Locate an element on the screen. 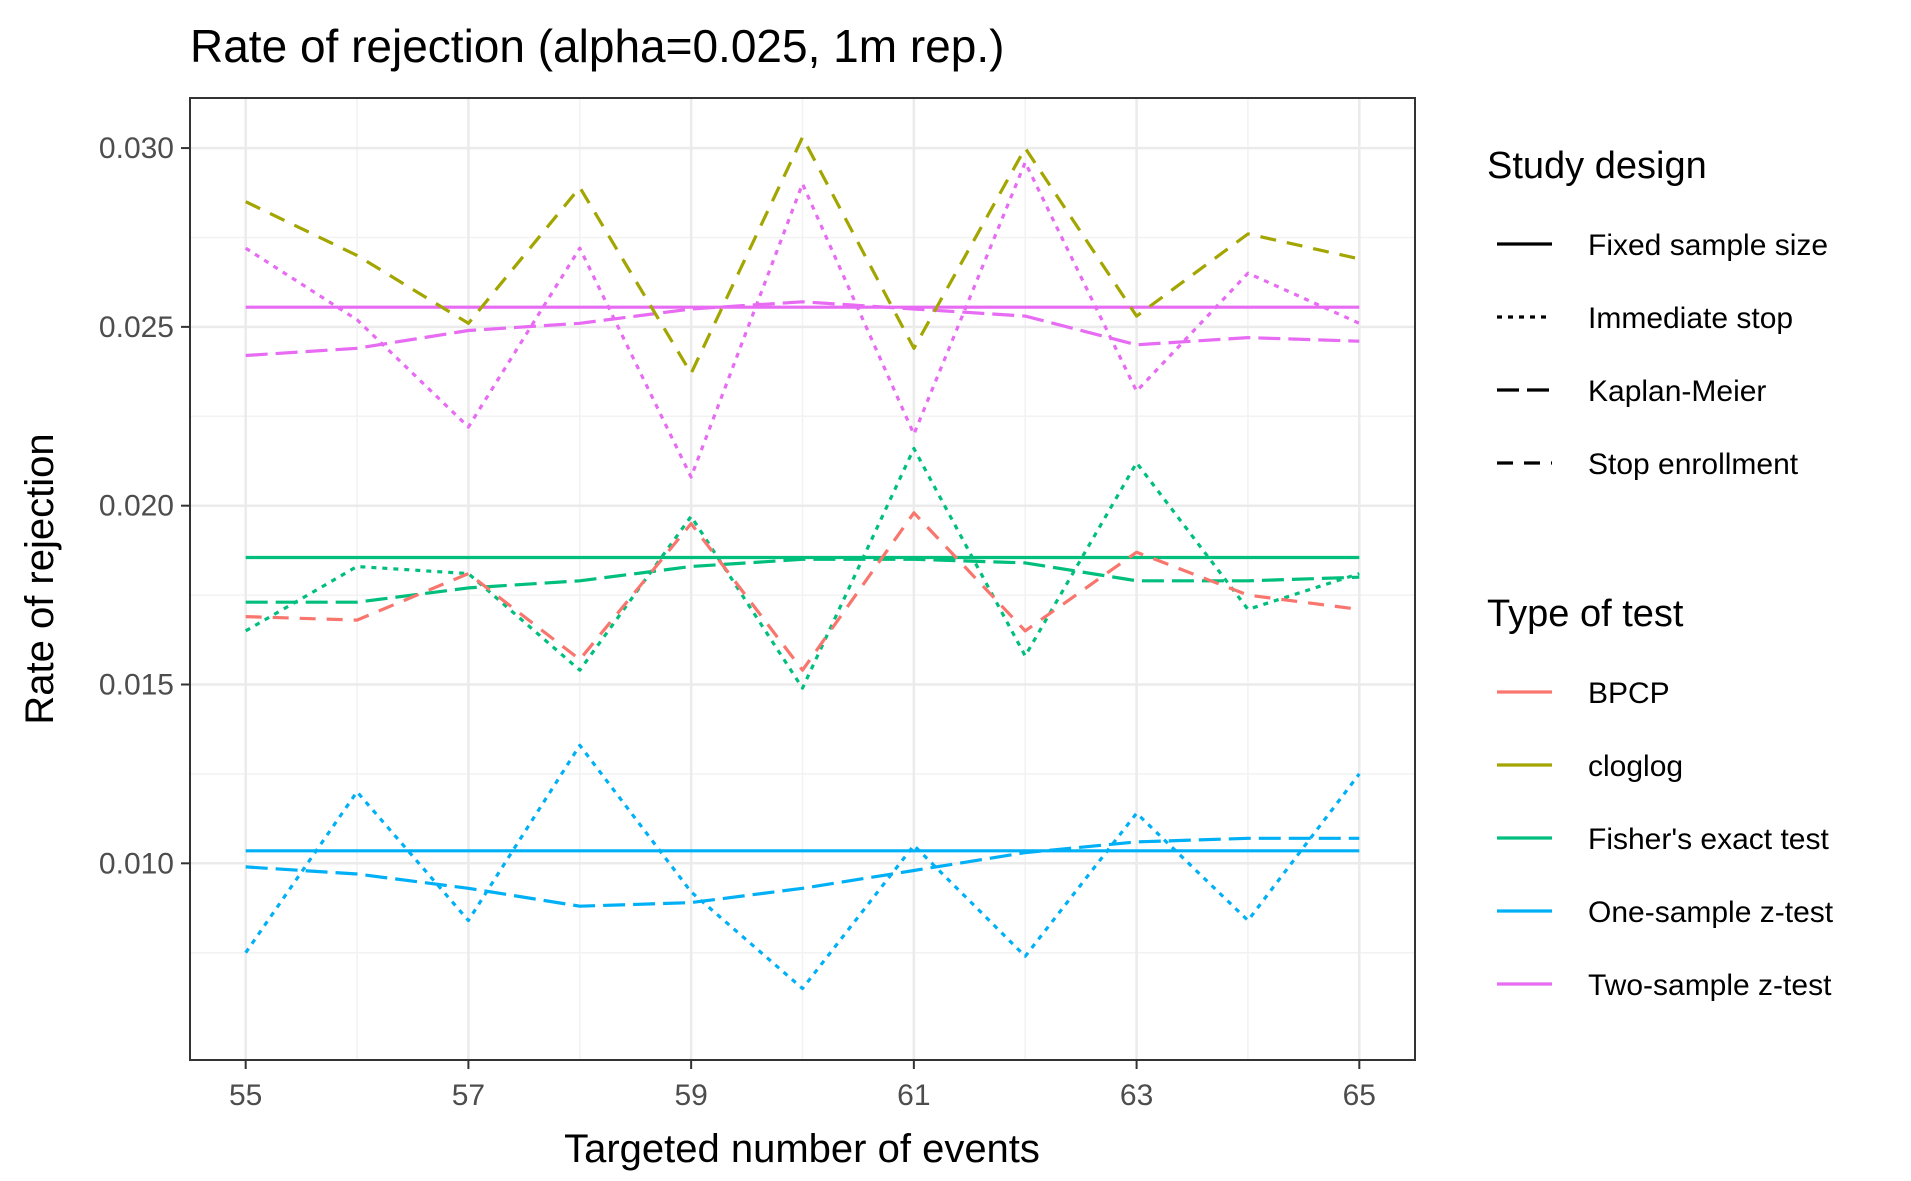 The image size is (1911, 1181). legend-item-one-sample-z-test: One-sample z-test is located at coordinates (1665, 912).